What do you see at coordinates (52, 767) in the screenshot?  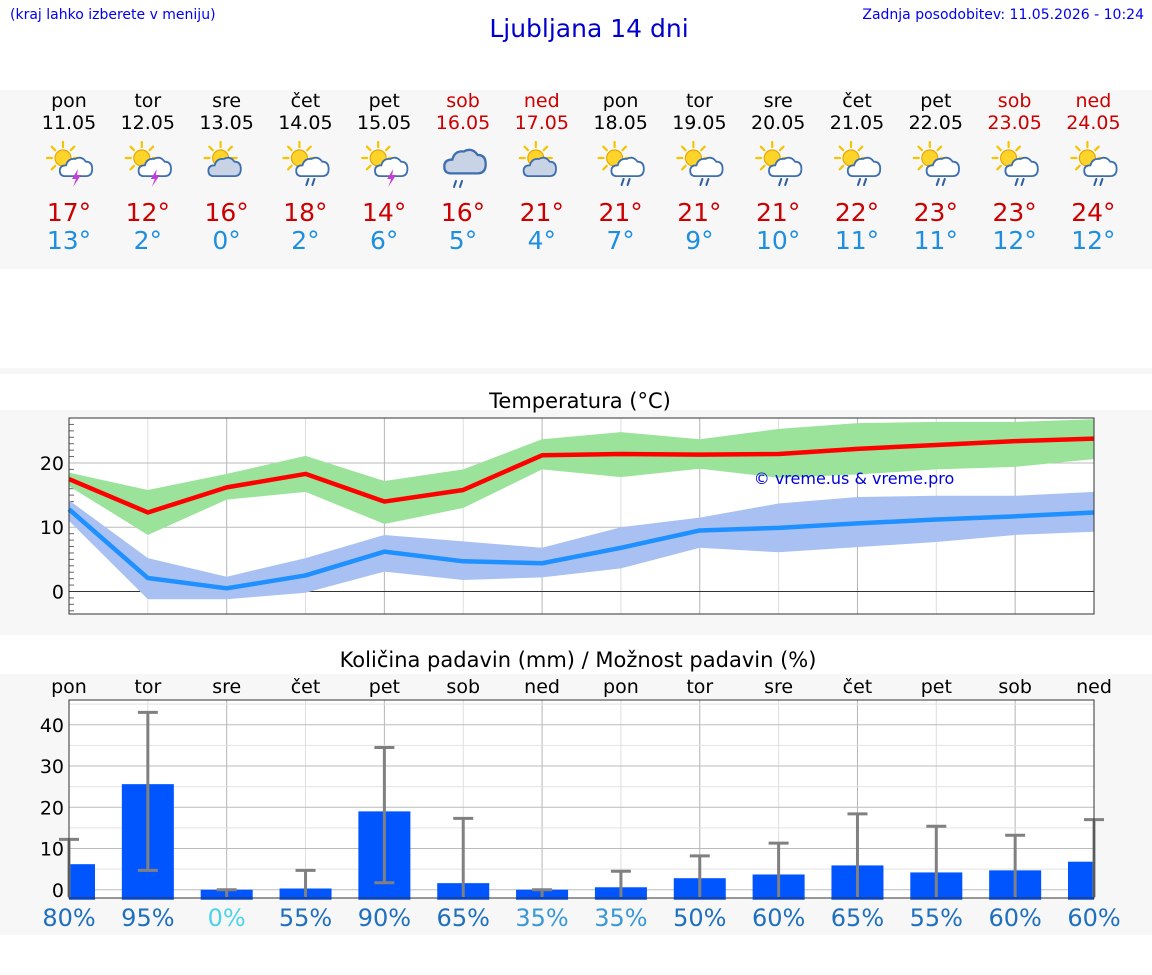 I see `precipitation-y-tick-label: 30` at bounding box center [52, 767].